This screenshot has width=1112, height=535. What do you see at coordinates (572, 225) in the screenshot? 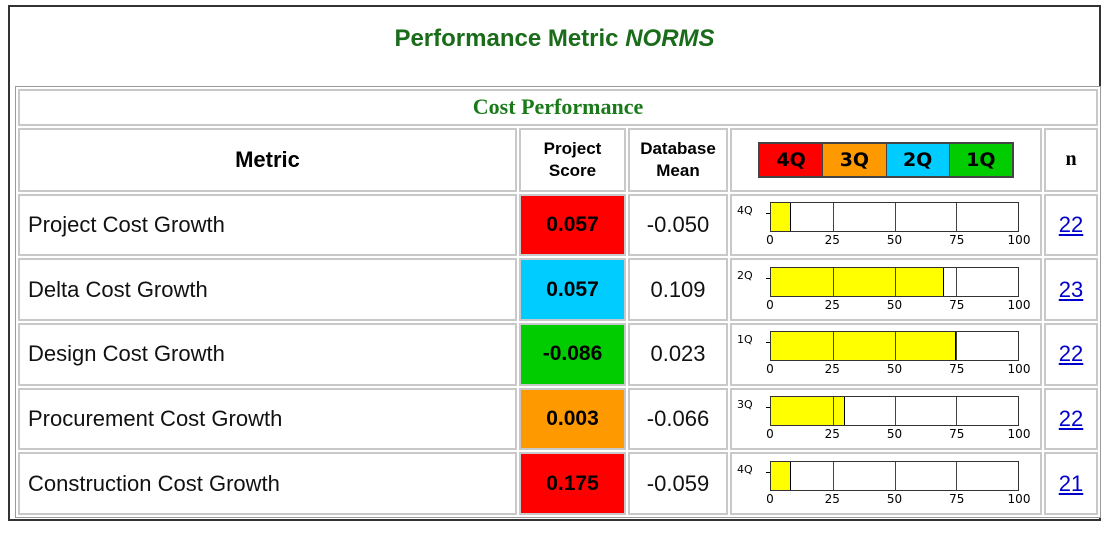
I see `project-score: 0.057` at bounding box center [572, 225].